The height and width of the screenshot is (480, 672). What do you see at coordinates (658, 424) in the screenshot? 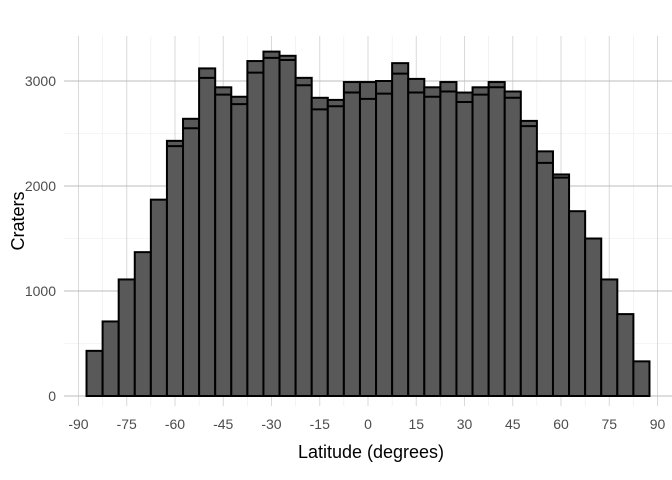
I see `x-tick-label: 90` at bounding box center [658, 424].